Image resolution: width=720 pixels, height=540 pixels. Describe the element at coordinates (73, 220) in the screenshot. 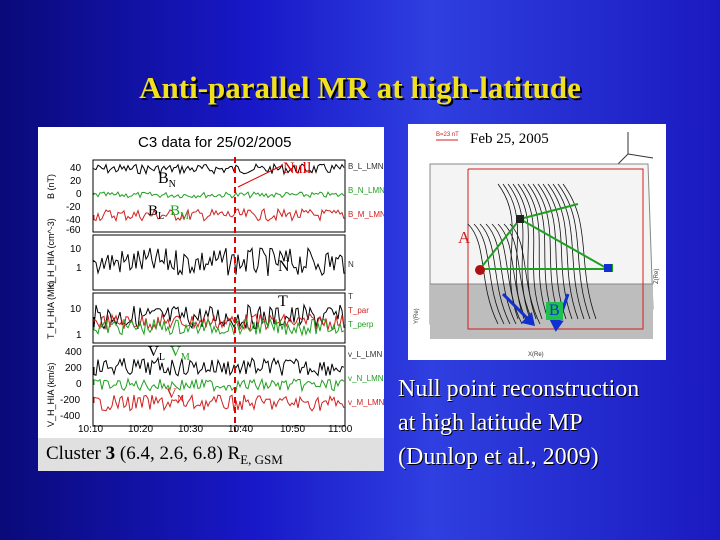

I see `svg-text: -40` at that location.